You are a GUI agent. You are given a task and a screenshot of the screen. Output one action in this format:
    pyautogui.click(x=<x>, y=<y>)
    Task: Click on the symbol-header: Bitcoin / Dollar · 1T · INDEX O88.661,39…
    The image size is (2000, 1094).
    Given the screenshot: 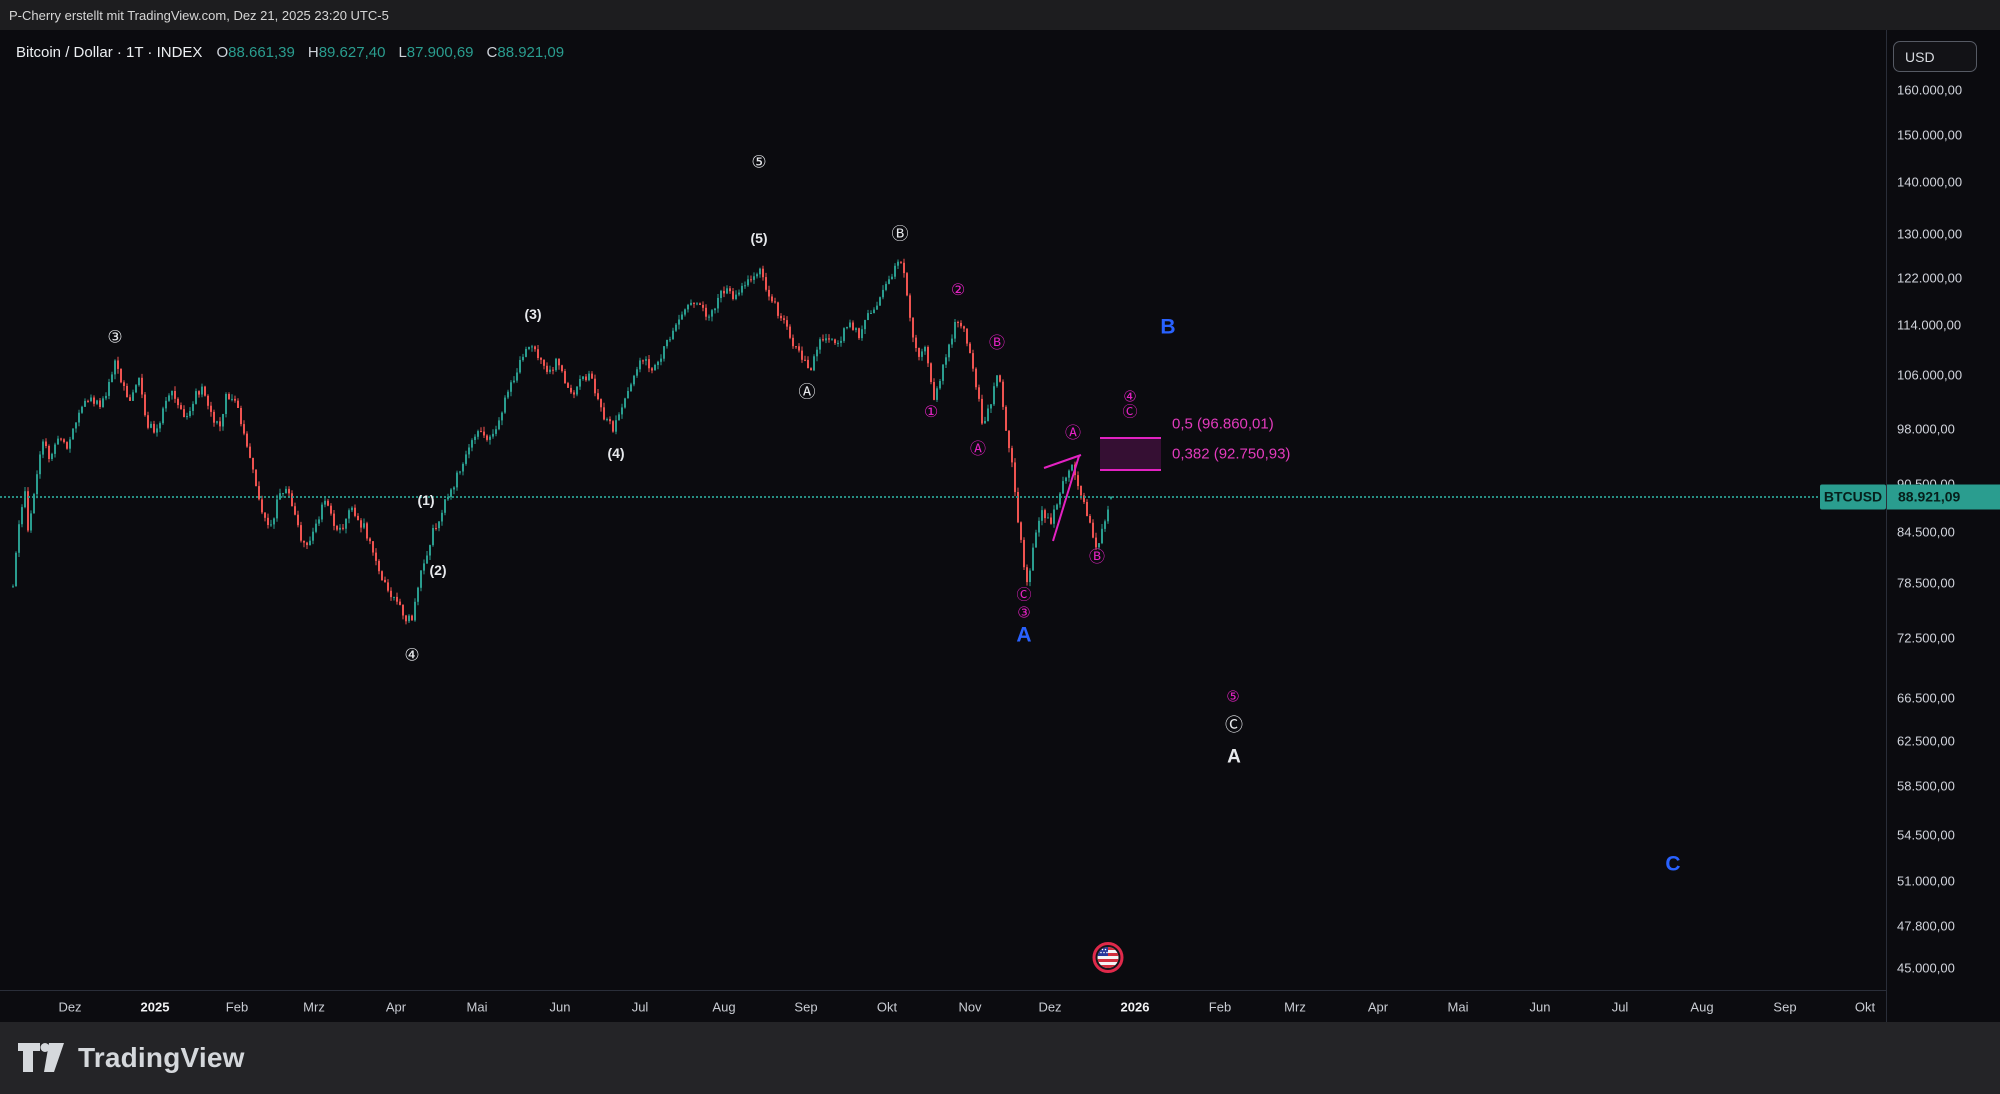 What is the action you would take?
    pyautogui.click(x=290, y=52)
    